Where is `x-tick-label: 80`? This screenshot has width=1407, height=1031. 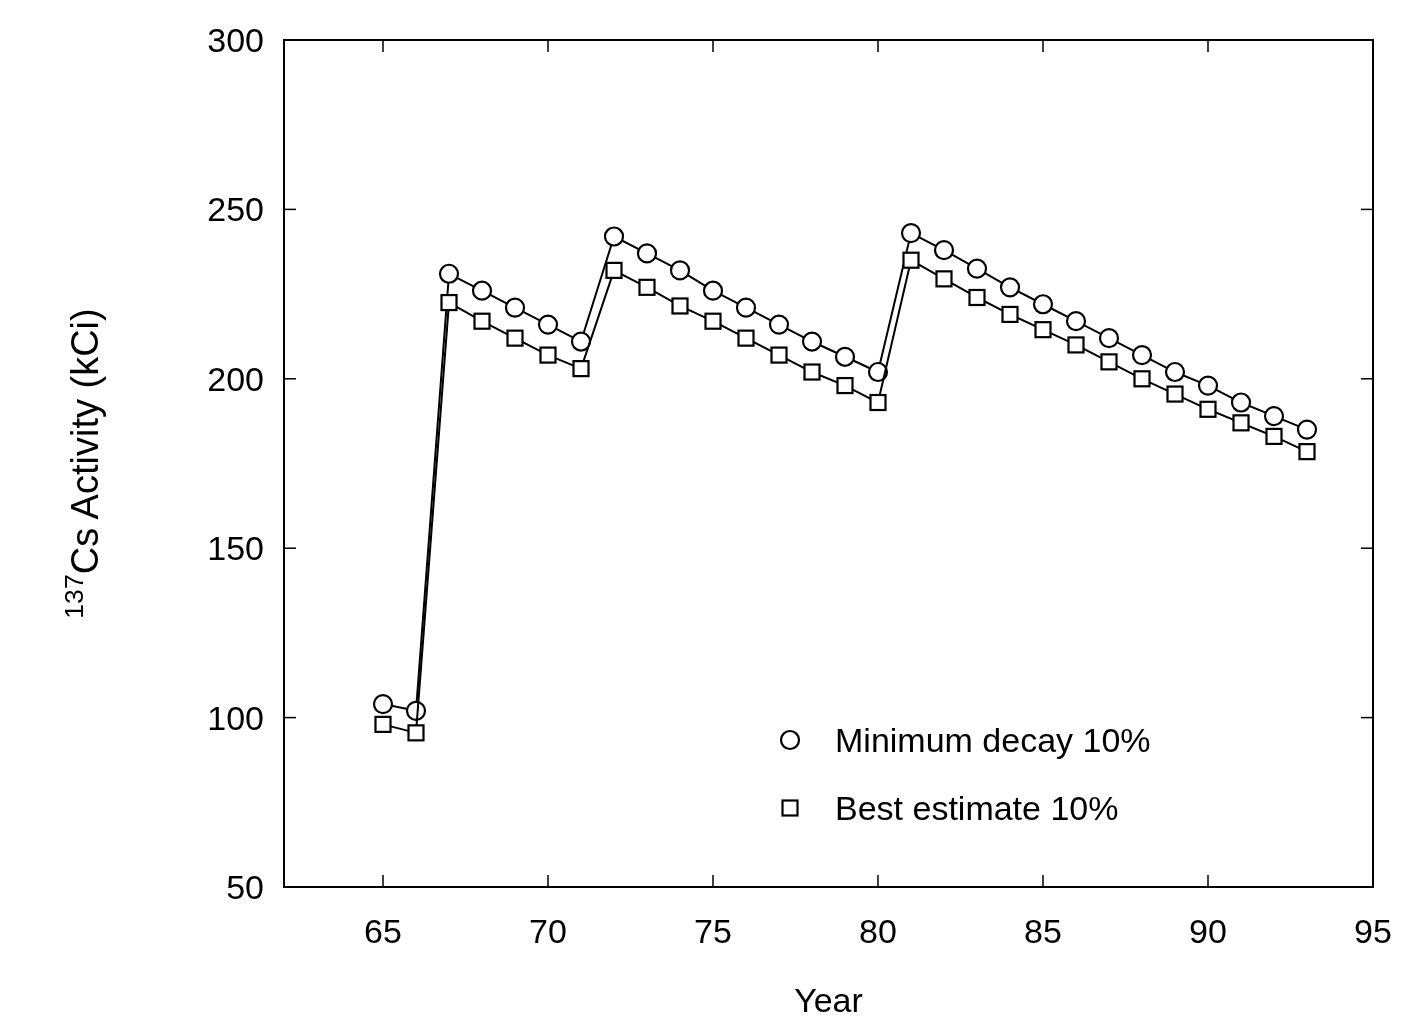
x-tick-label: 80 is located at coordinates (878, 931).